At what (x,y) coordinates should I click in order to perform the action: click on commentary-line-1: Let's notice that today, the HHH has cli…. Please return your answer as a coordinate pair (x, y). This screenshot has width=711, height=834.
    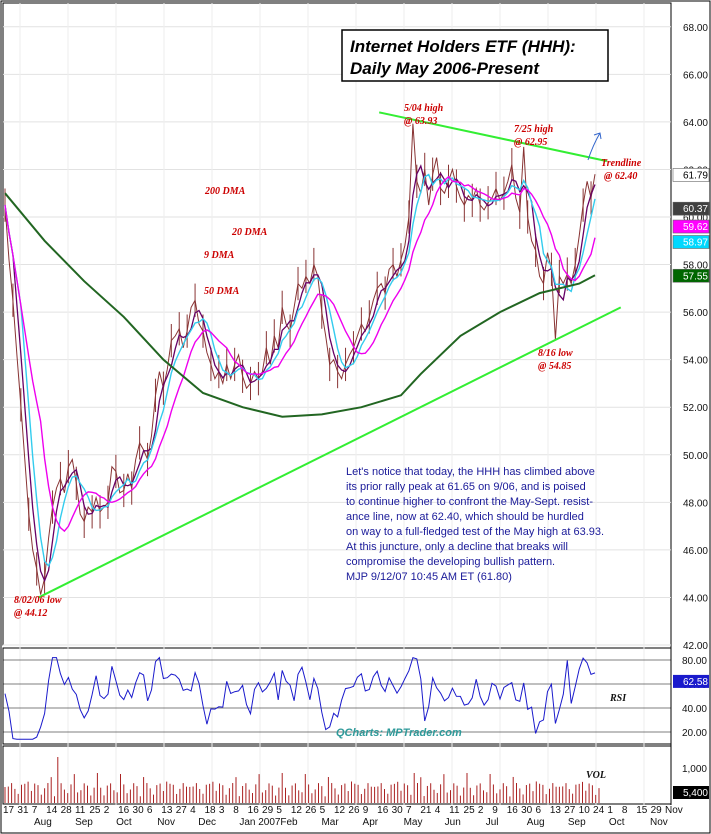
    Looking at the image, I should click on (470, 472).